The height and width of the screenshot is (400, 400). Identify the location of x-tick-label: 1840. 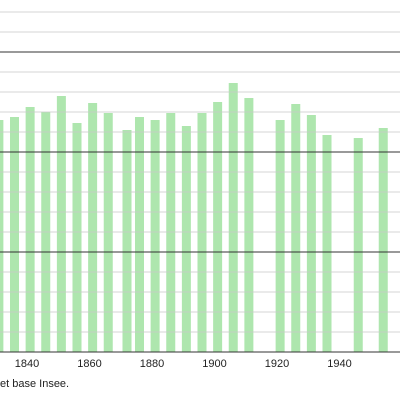
(27, 364).